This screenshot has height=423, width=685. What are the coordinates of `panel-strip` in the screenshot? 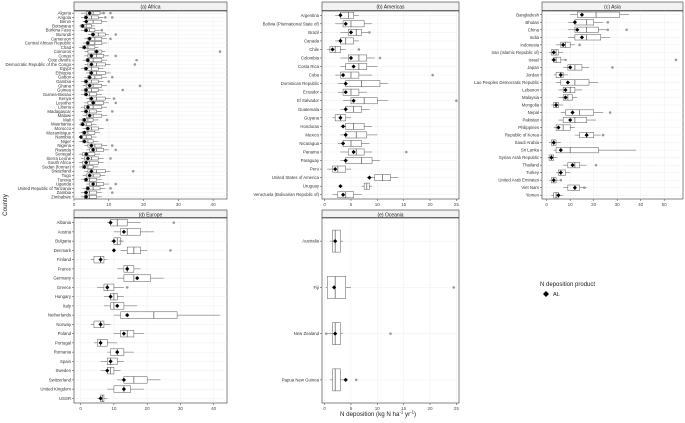 It's located at (150, 213).